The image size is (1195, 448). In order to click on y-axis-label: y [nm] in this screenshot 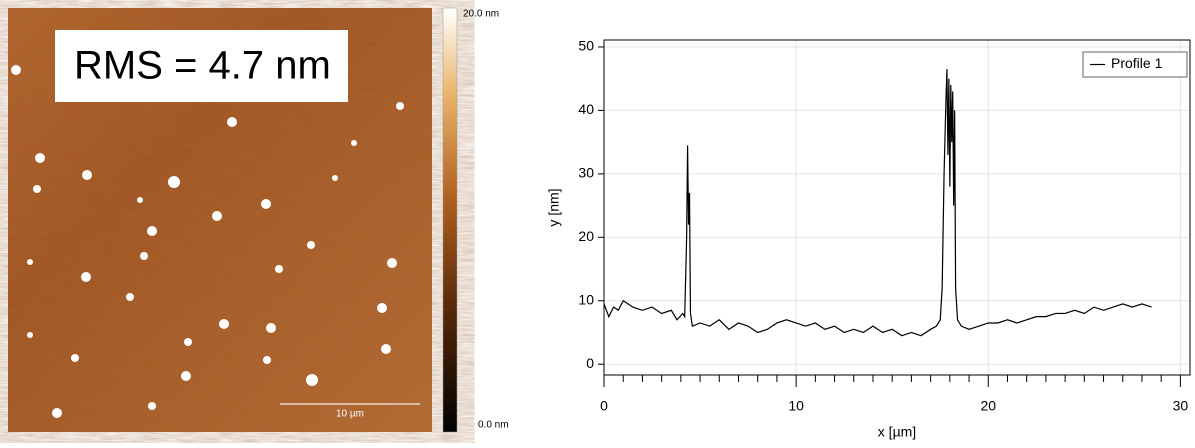, I will do `click(554, 207)`.